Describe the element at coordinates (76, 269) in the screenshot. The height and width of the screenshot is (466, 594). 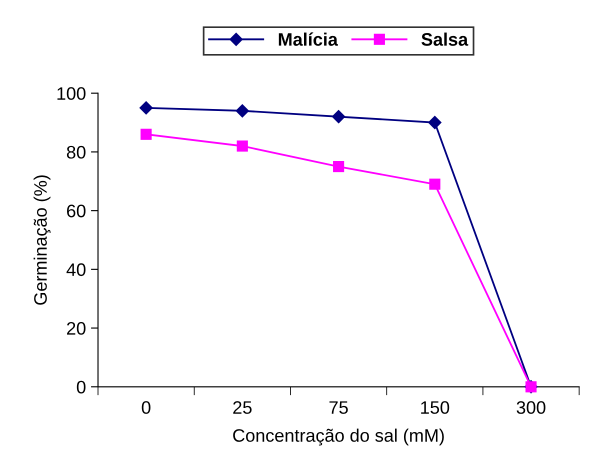
I see `y-tick-label: 40` at that location.